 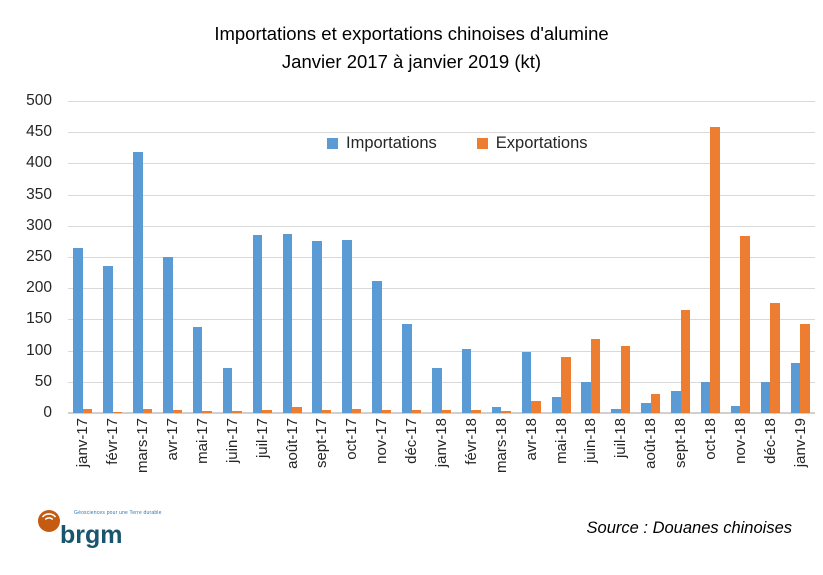 I want to click on legend-item-exportations: Exportations, so click(x=532, y=143).